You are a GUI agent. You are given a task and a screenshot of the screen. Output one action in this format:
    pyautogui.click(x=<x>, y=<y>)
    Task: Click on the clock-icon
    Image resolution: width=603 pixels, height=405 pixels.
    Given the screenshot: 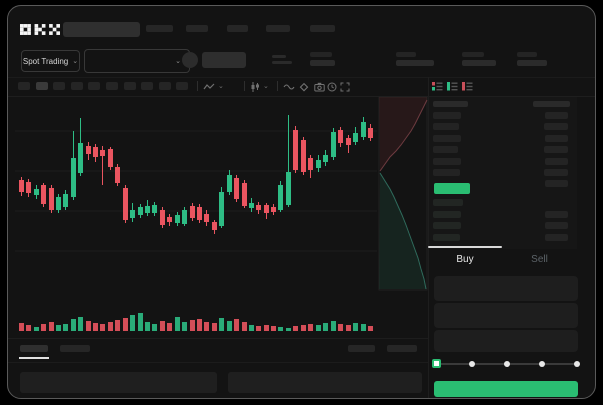 What is the action you would take?
    pyautogui.click(x=333, y=86)
    